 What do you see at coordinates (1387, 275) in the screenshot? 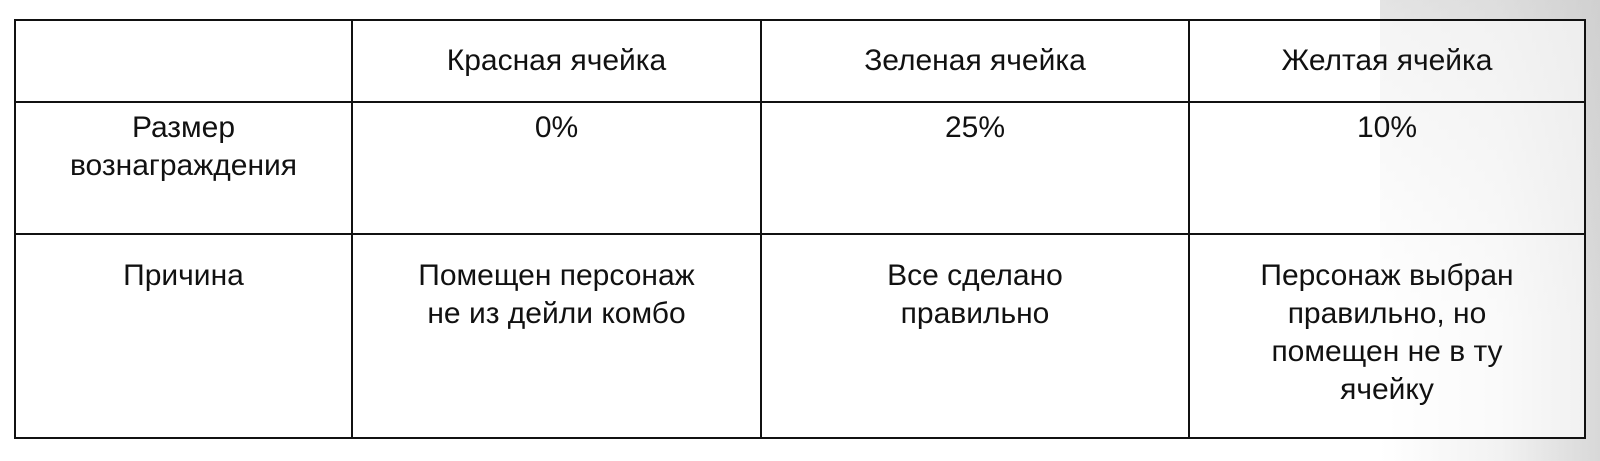
I see `cell-text: Персонаж выбран` at bounding box center [1387, 275].